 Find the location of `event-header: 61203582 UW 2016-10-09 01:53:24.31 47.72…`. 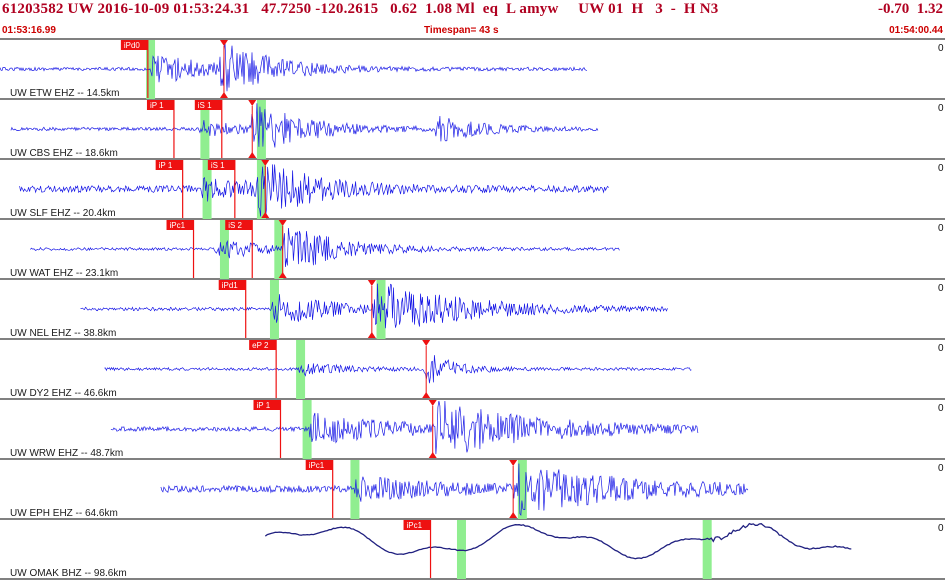

event-header: 61203582 UW 2016-10-09 01:53:24.31 47.72… is located at coordinates (360, 9).